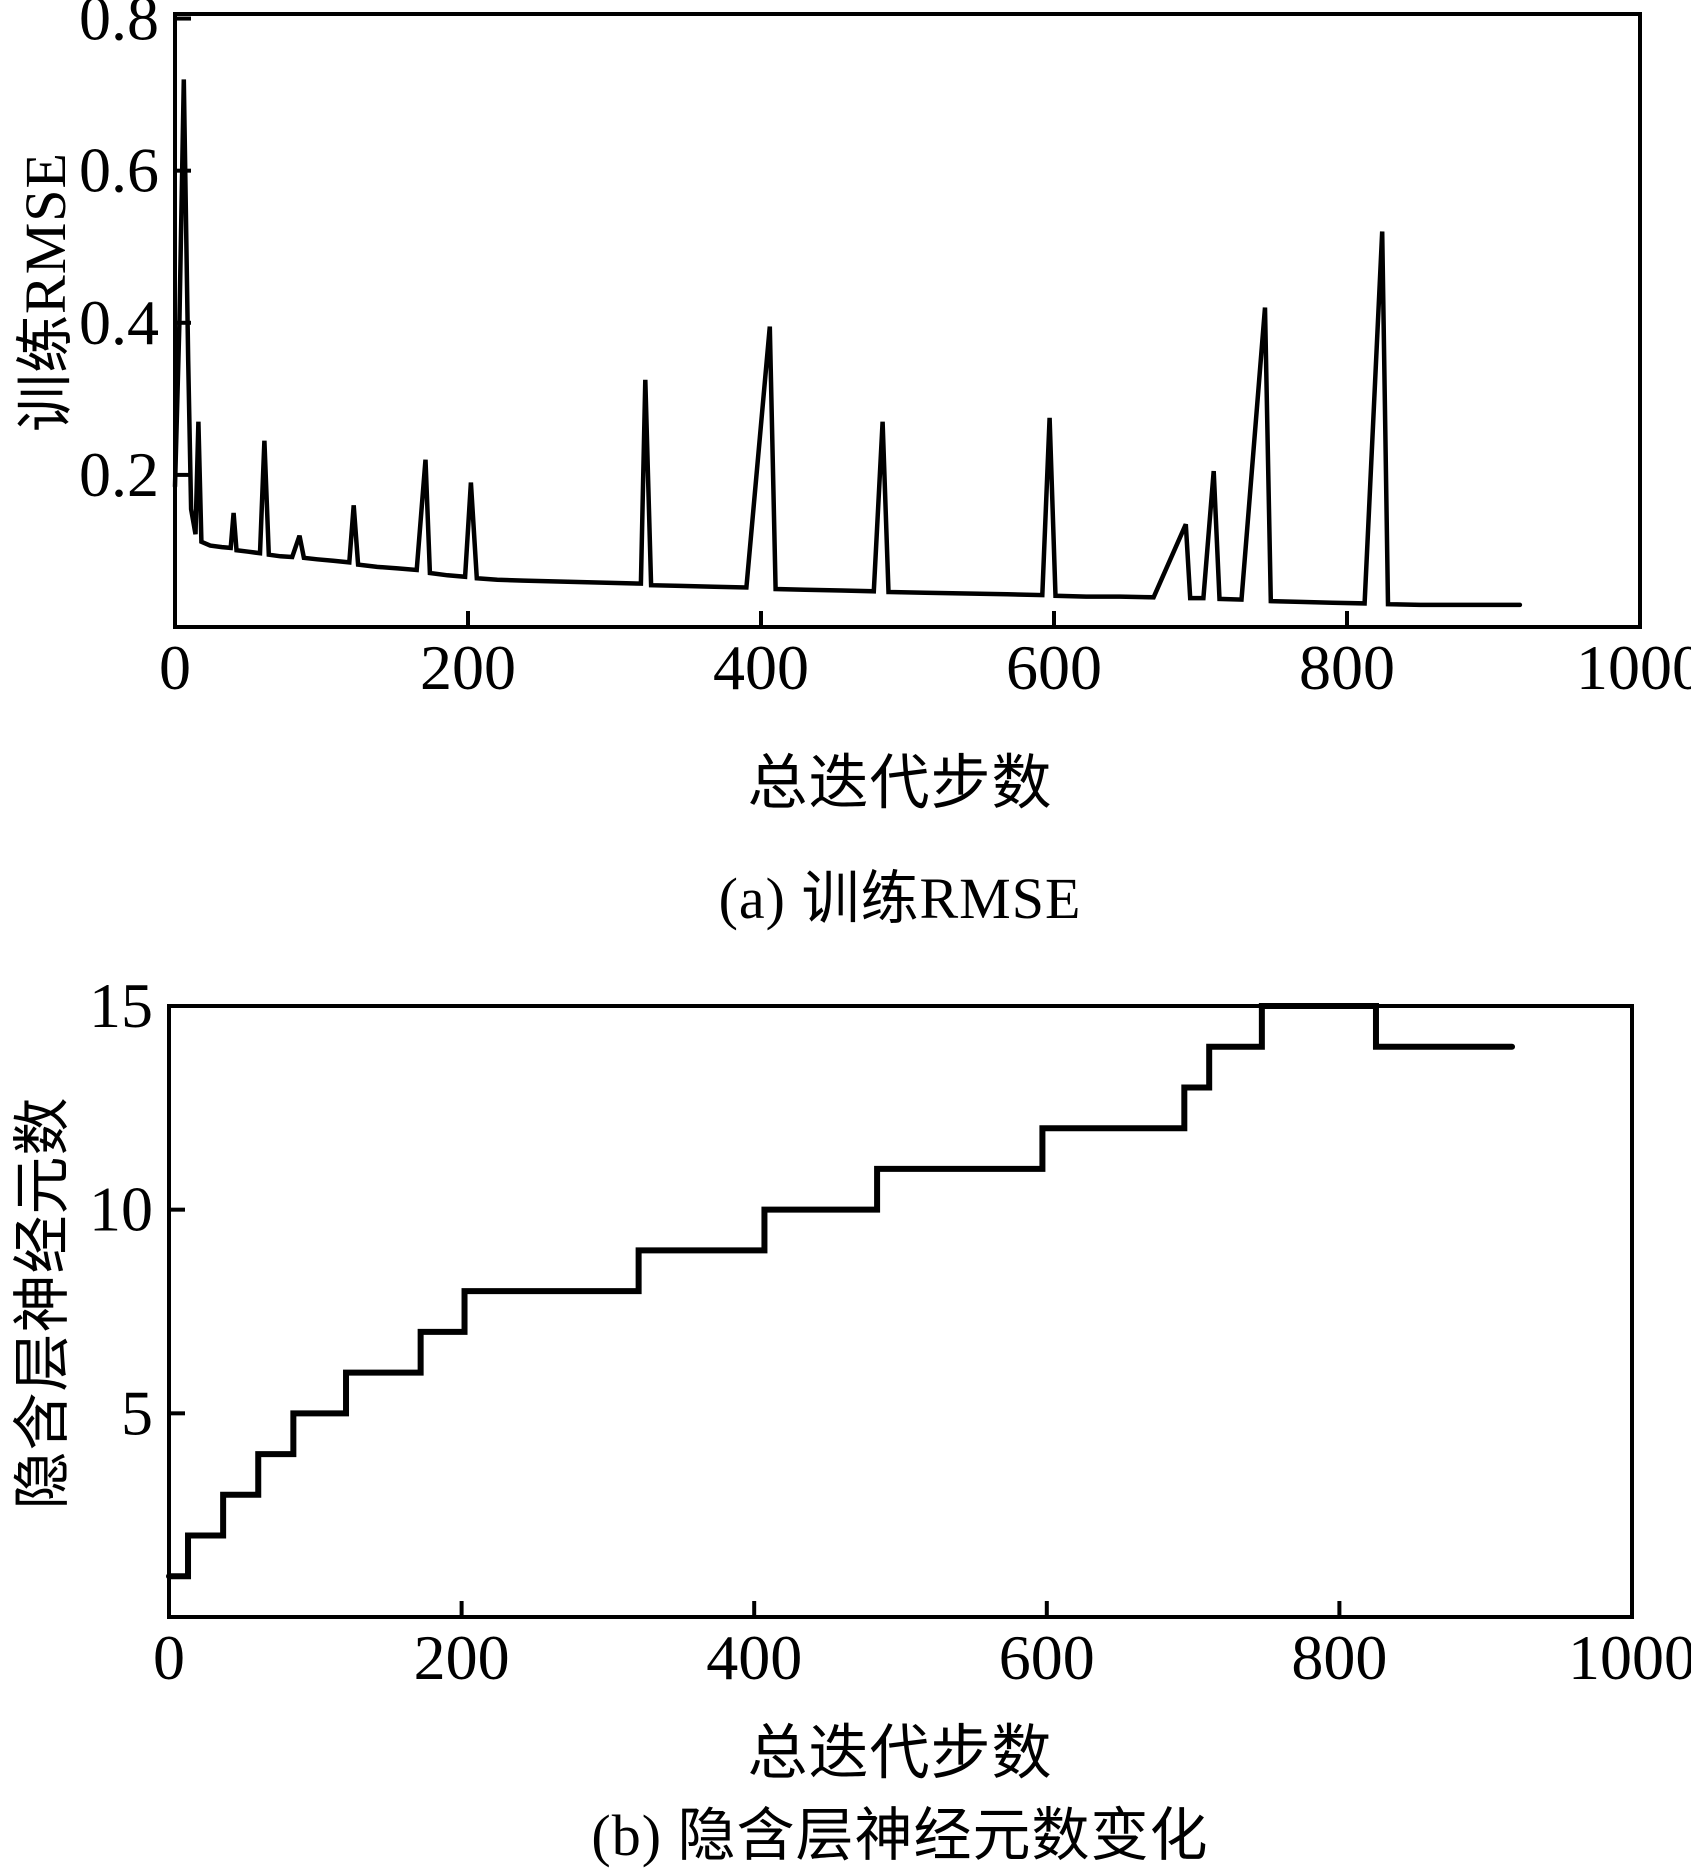 This screenshot has height=1872, width=1691. Describe the element at coordinates (900, 898) in the screenshot. I see `chart-a-caption: (a) 训练RMSE` at that location.